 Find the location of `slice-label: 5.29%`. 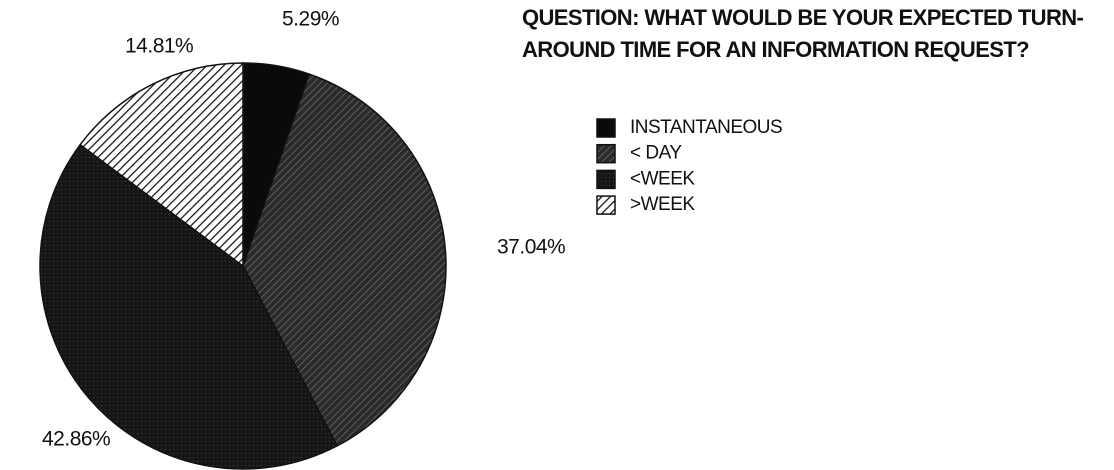

slice-label: 5.29% is located at coordinates (310, 19).